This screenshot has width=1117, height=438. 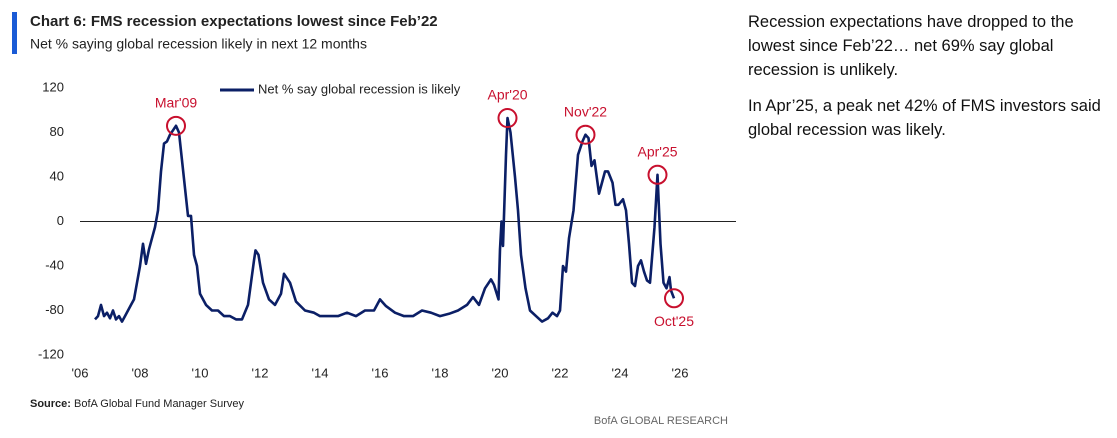 What do you see at coordinates (60, 220) in the screenshot?
I see `y-tick-label: 0` at bounding box center [60, 220].